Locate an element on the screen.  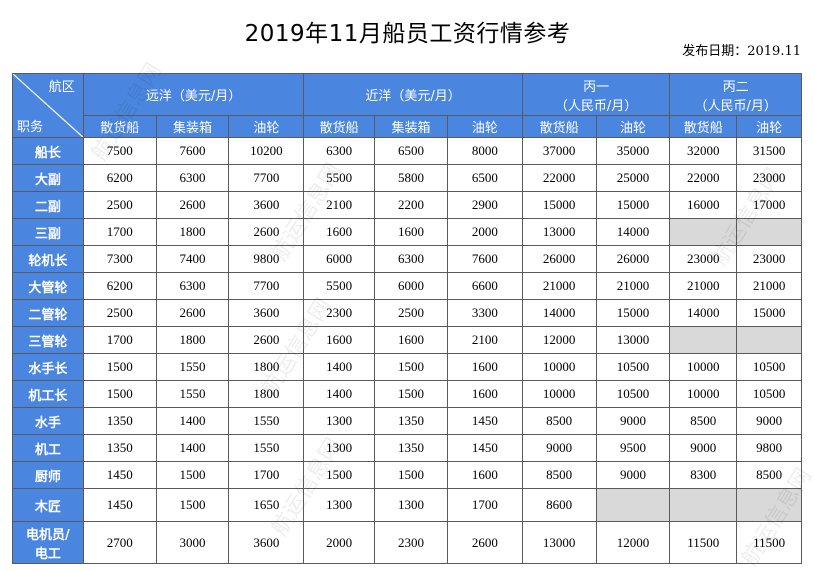
salary-cell: 2300 is located at coordinates (411, 542).